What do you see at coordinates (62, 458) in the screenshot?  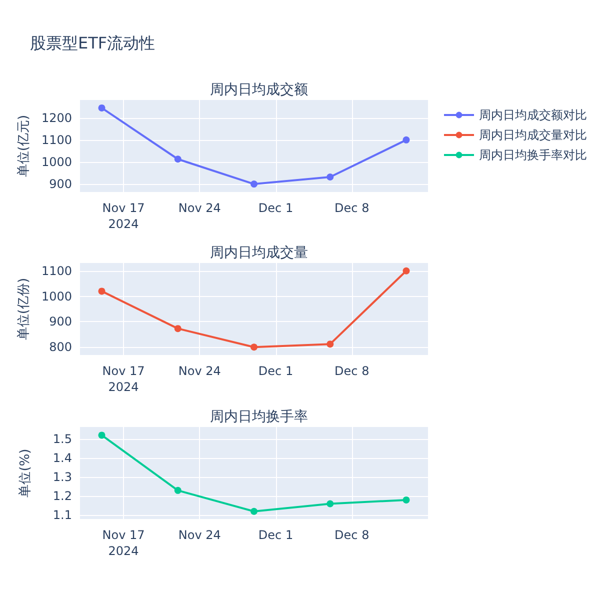 I see `y-tick-label: 1.4` at bounding box center [62, 458].